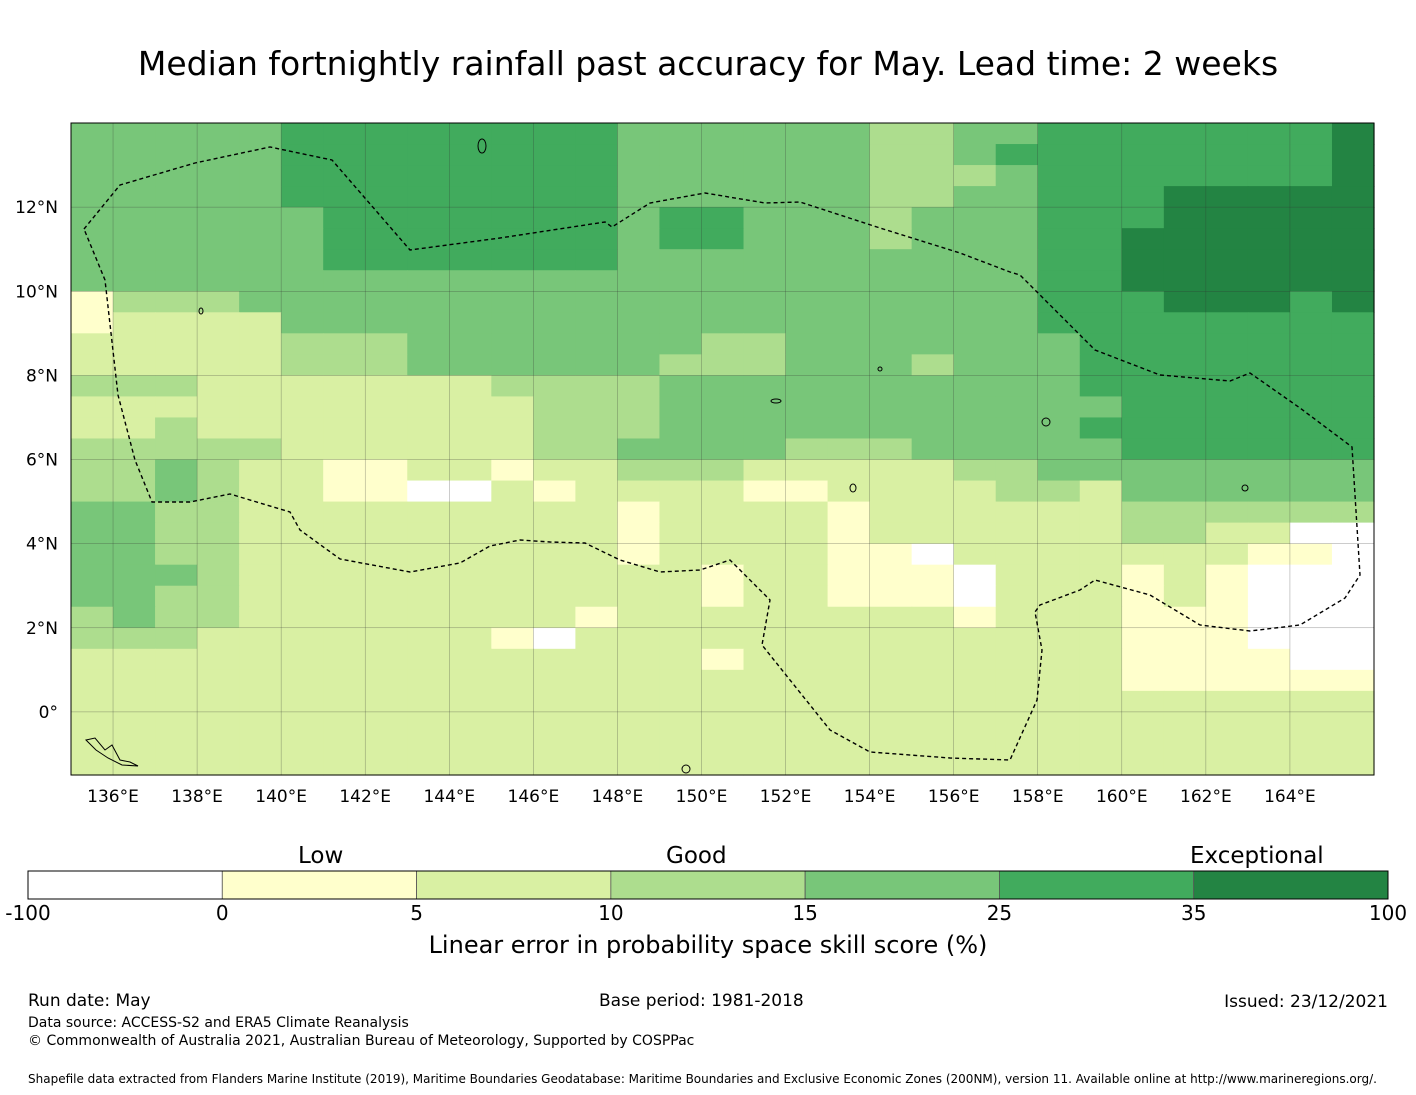 The width and height of the screenshot is (1416, 1095). Describe the element at coordinates (48, 713) in the screenshot. I see `lat-tick-label: 0°` at that location.